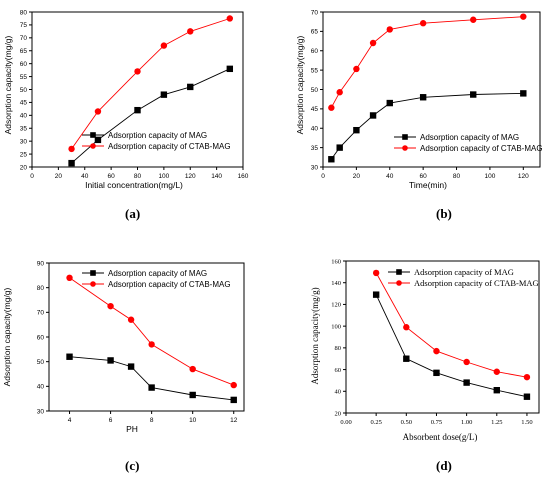 The image size is (550, 481). What do you see at coordinates (336, 305) in the screenshot?
I see `y-tick-label: 120` at bounding box center [336, 305].